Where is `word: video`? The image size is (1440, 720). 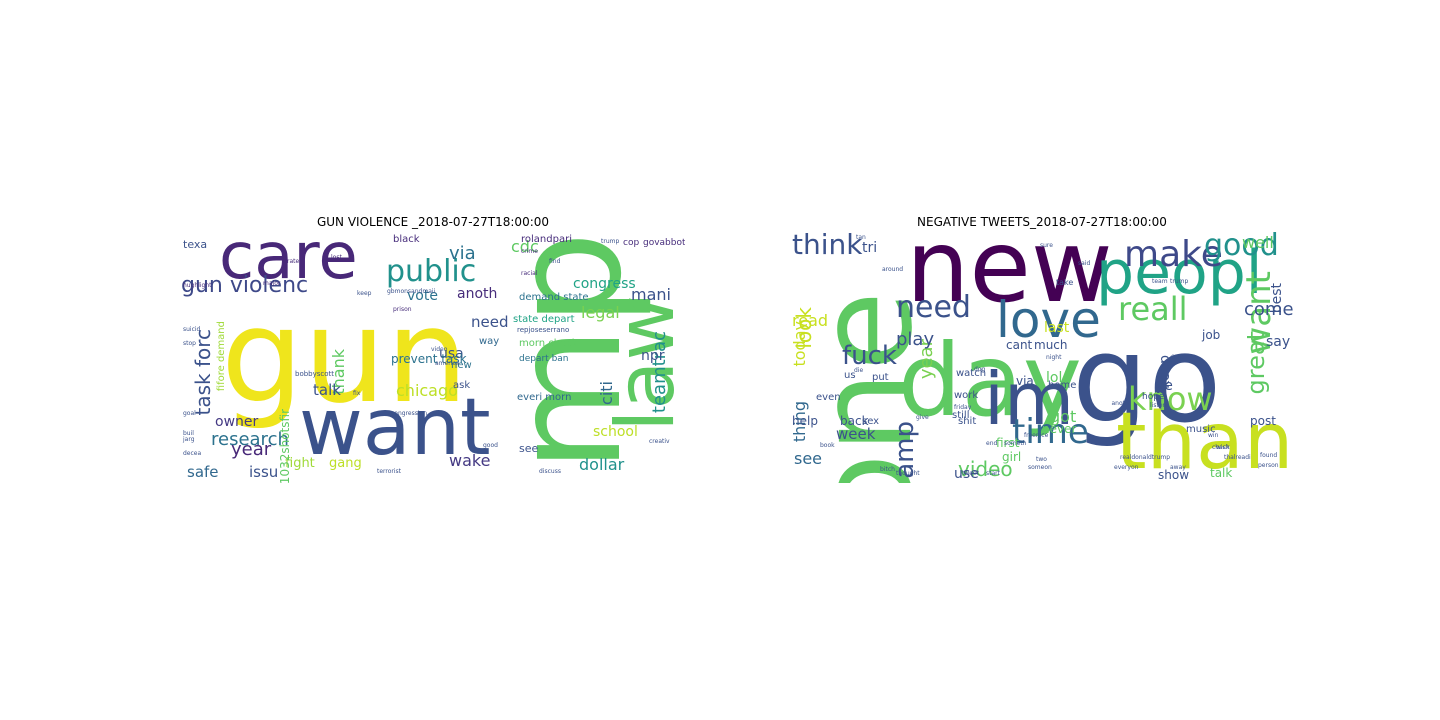 word: video is located at coordinates (439, 350).